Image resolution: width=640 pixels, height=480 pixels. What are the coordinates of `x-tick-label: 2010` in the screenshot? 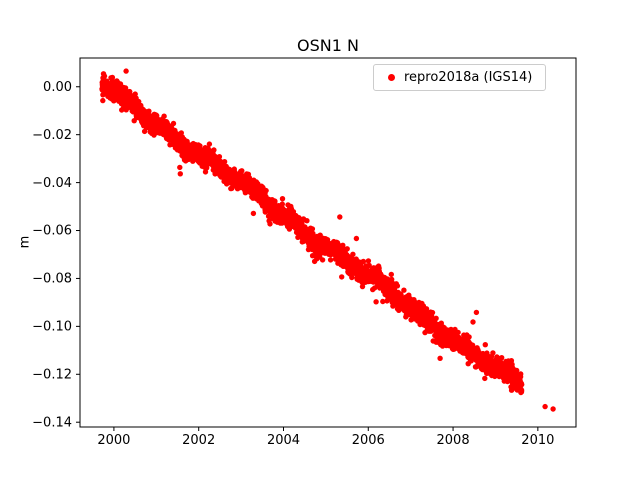 It's located at (537, 440).